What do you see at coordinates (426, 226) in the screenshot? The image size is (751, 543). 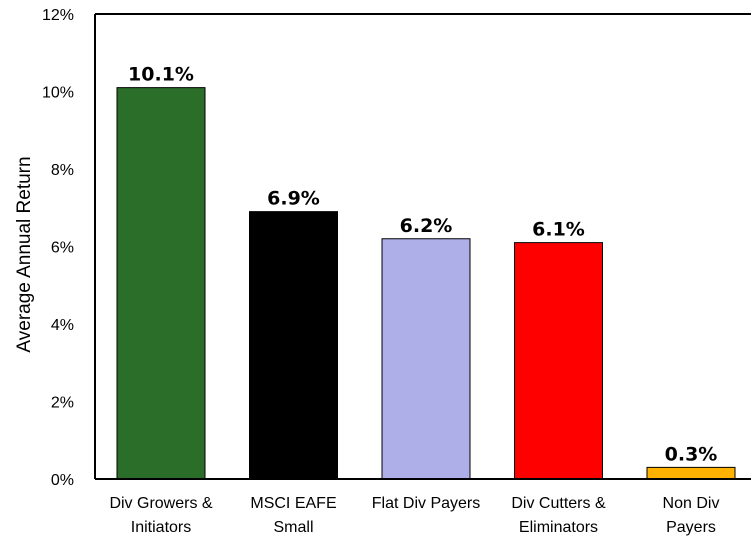 I see `bar-data-label: 6.2%` at bounding box center [426, 226].